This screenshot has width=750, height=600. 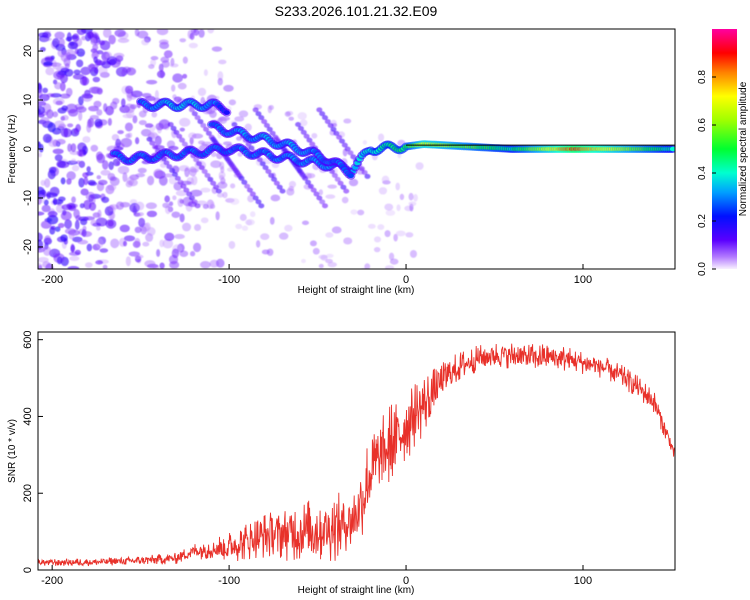 I want to click on colorbar-ticks: 0.0 0.2 0.4 0.6 0.8, so click(x=706, y=173).